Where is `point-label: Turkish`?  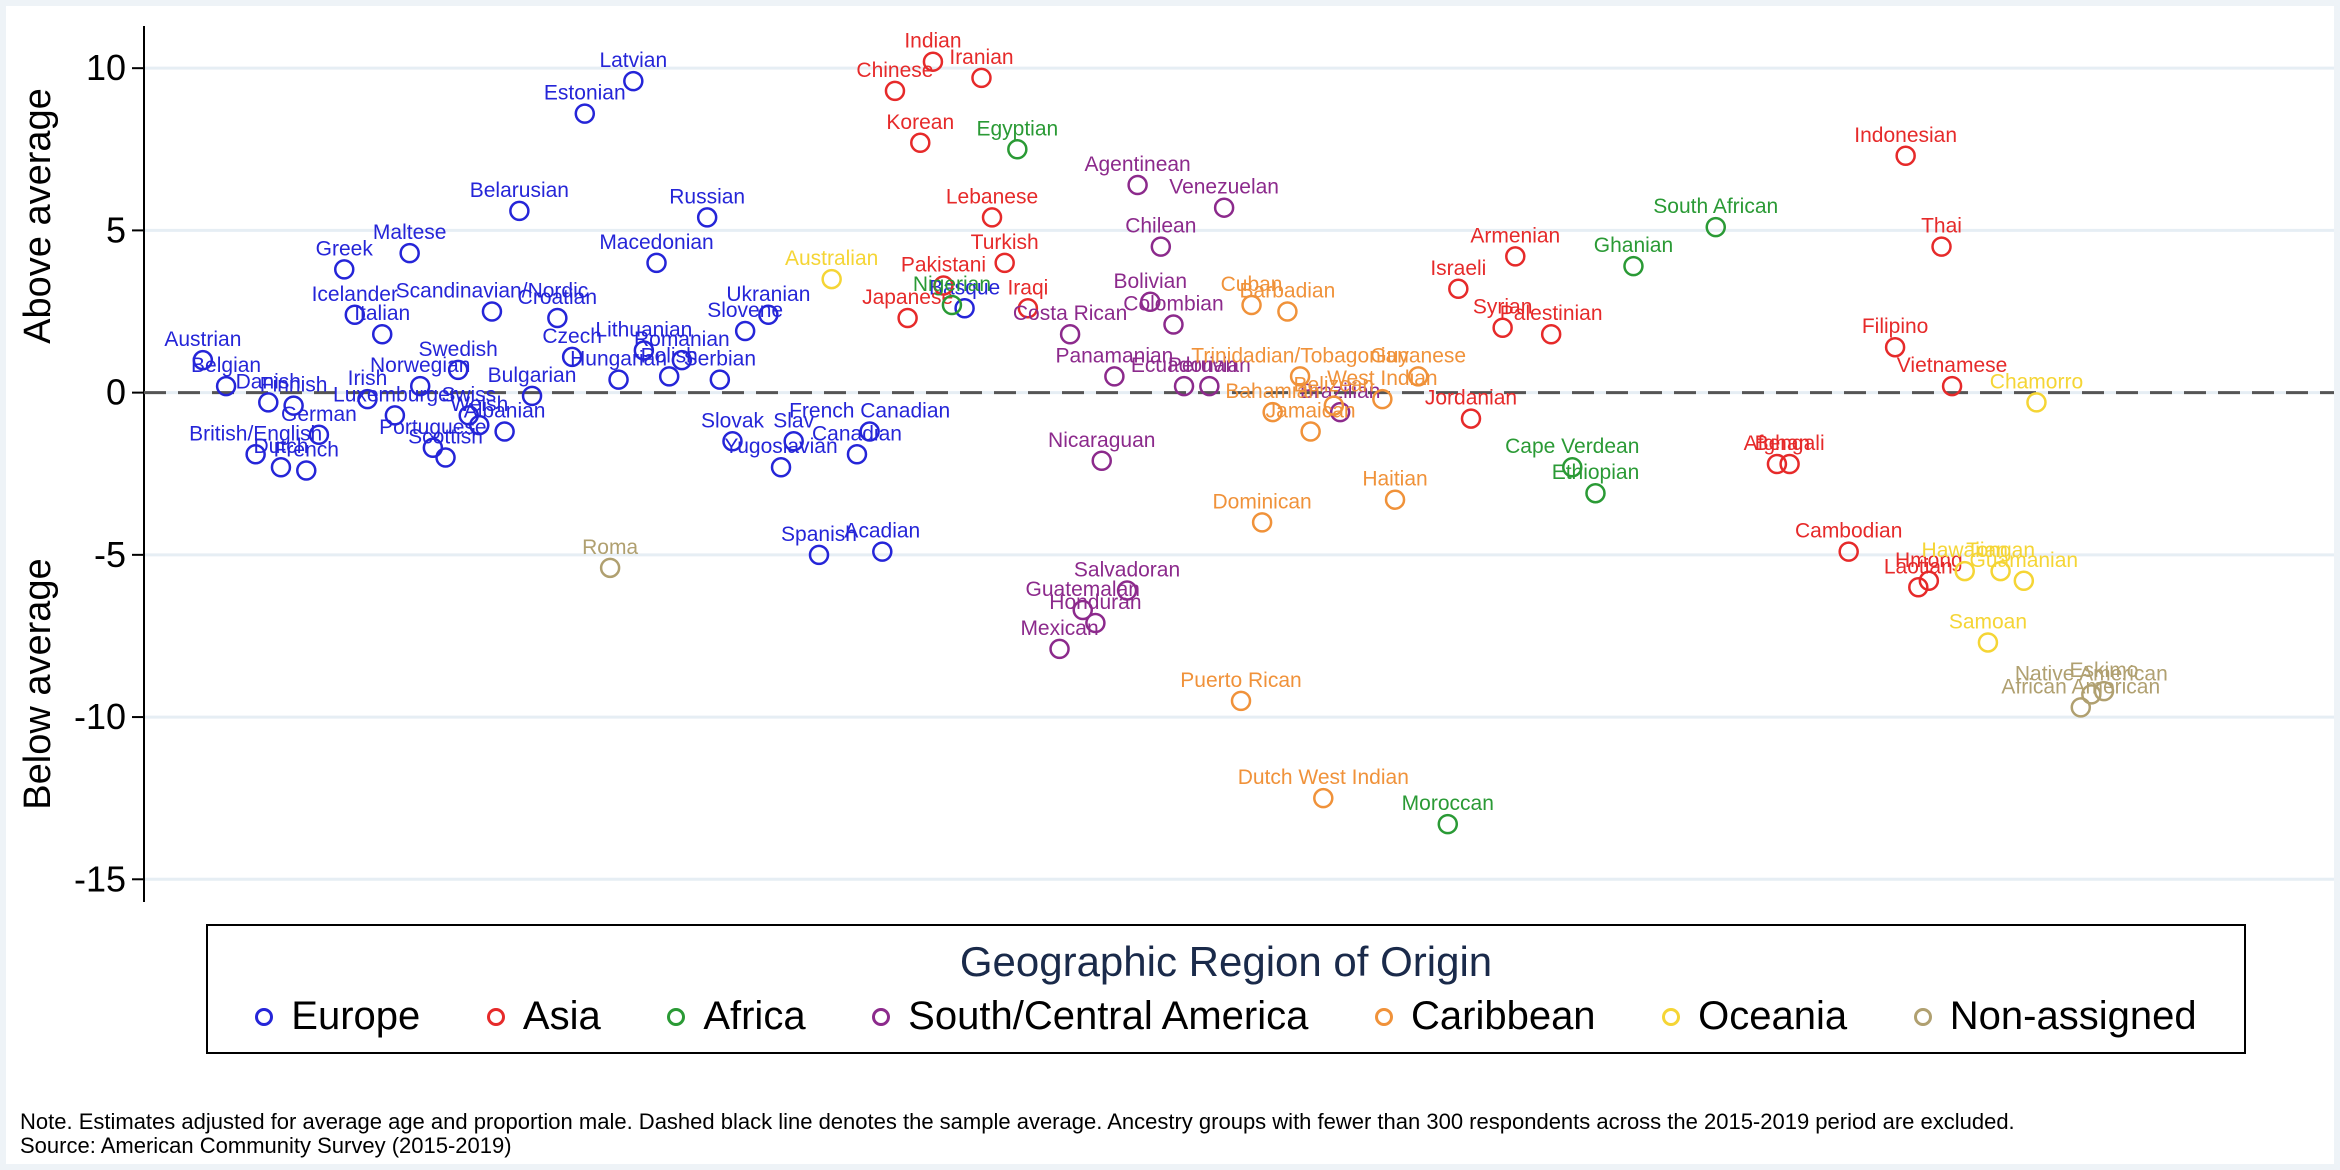
point-label: Turkish is located at coordinates (1005, 242).